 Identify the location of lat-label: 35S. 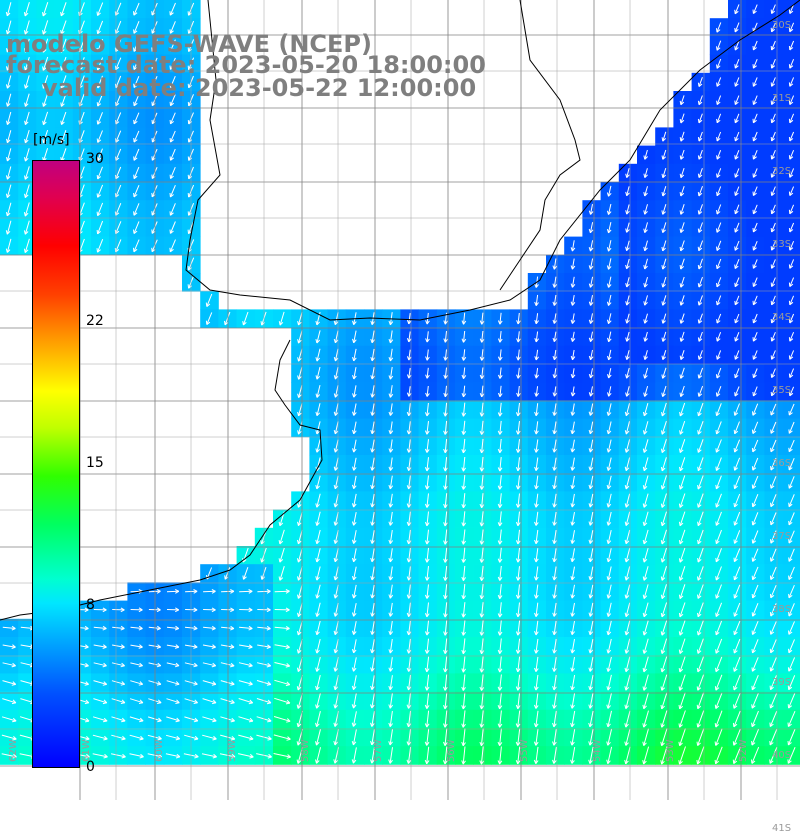
(781, 390).